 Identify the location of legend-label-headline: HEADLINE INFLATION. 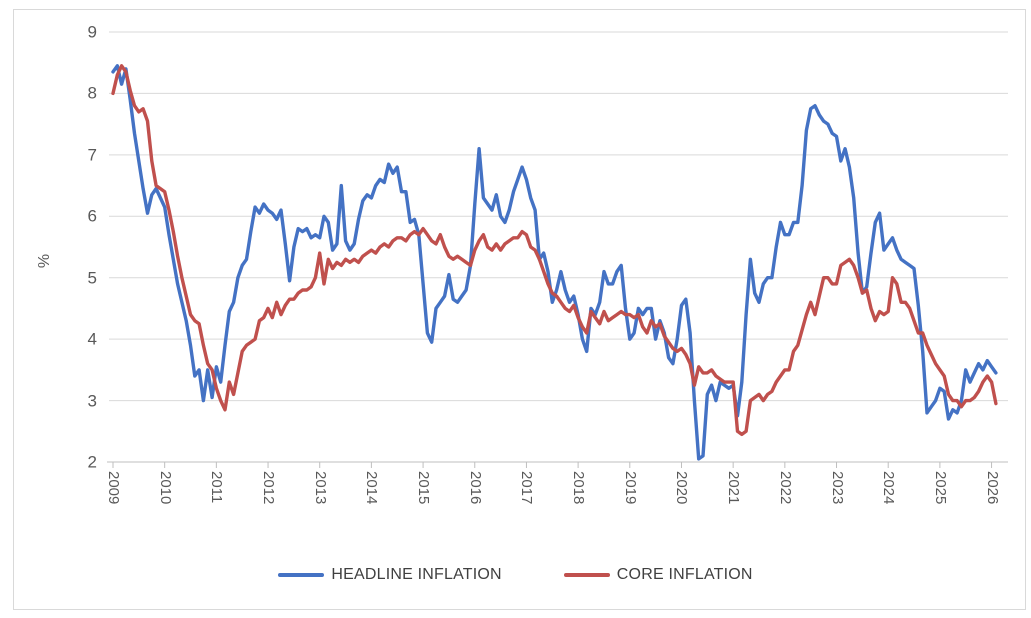
(416, 574).